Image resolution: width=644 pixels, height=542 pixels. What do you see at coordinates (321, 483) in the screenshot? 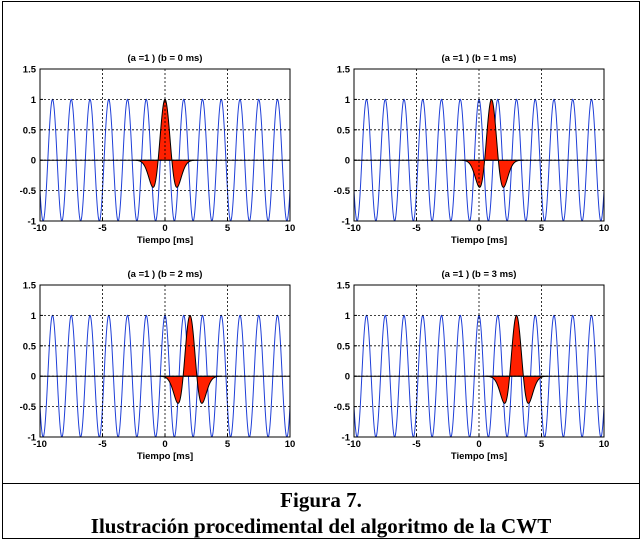
I see `caption-divider` at bounding box center [321, 483].